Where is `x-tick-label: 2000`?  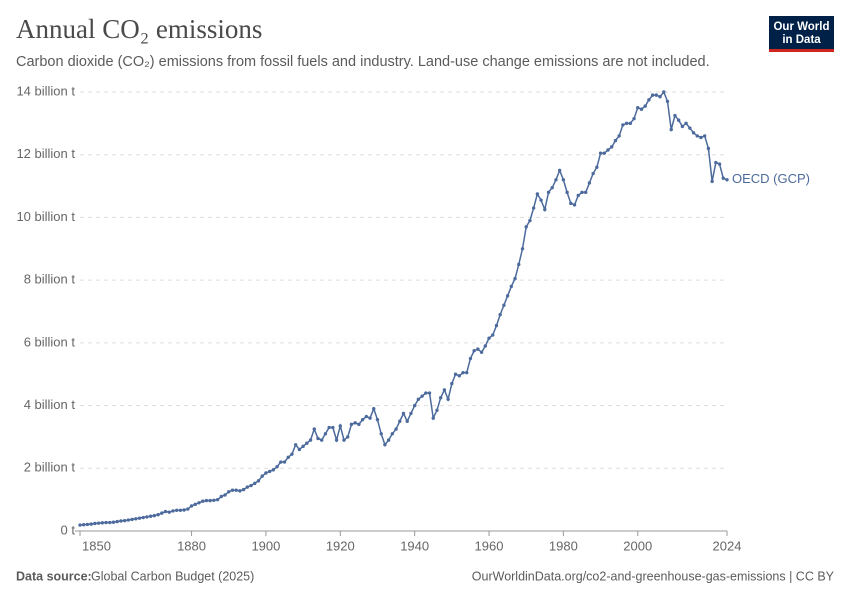 x-tick-label: 2000 is located at coordinates (637, 545).